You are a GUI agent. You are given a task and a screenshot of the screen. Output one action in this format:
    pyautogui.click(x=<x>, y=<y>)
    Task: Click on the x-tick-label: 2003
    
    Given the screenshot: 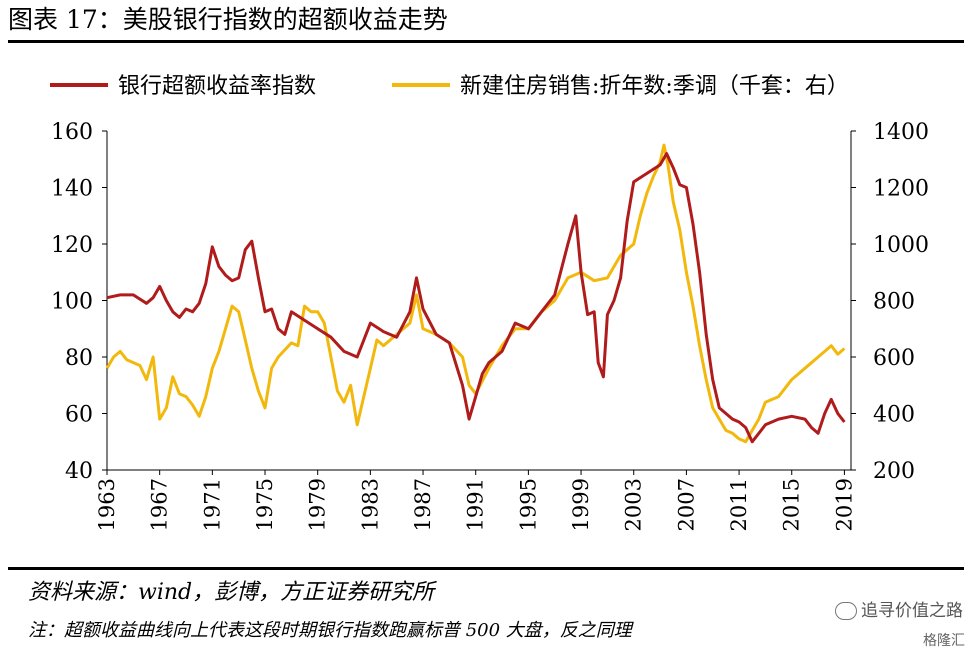 What is the action you would take?
    pyautogui.click(x=634, y=504)
    